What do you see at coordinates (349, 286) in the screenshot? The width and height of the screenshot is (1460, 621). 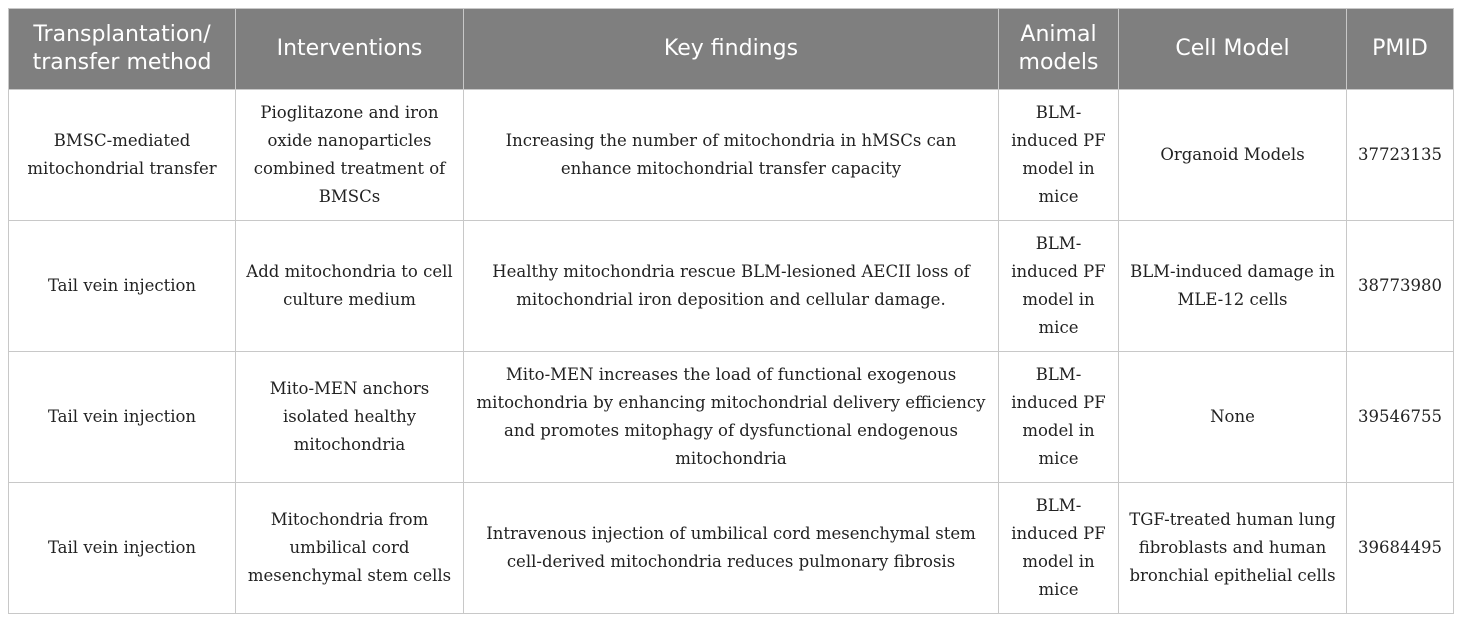 I see `table-cell: Add mitochondria to cell culture medium` at bounding box center [349, 286].